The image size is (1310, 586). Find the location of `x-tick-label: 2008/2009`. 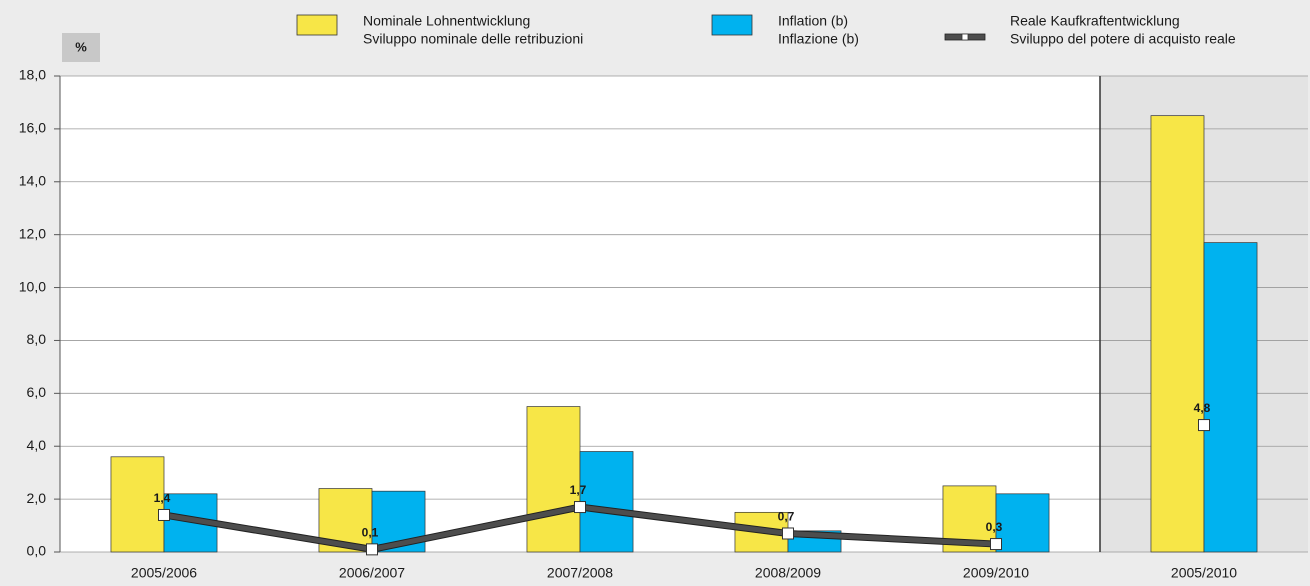

x-tick-label: 2008/2009 is located at coordinates (788, 573).